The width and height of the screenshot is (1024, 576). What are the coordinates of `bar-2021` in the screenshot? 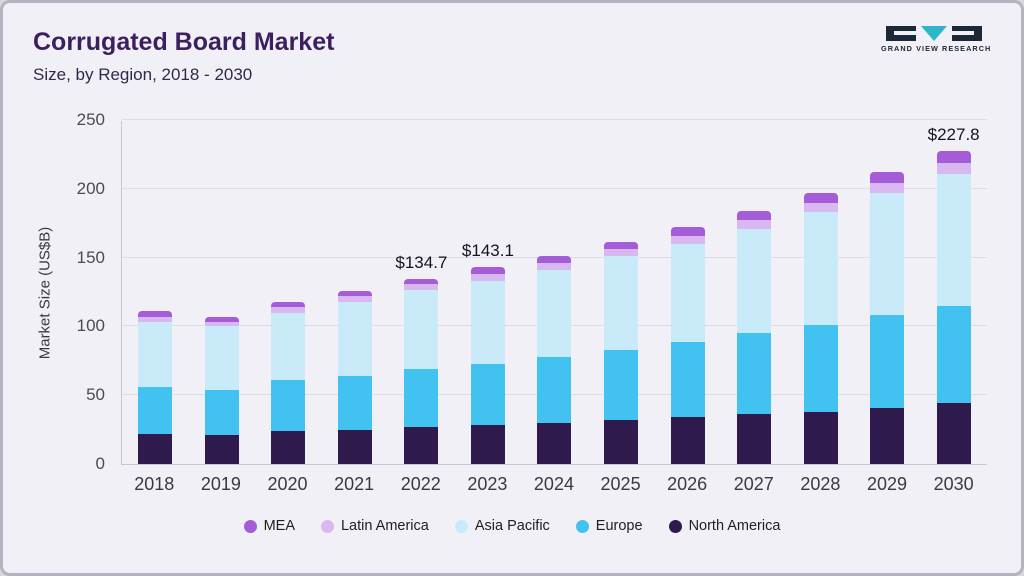 It's located at (355, 377).